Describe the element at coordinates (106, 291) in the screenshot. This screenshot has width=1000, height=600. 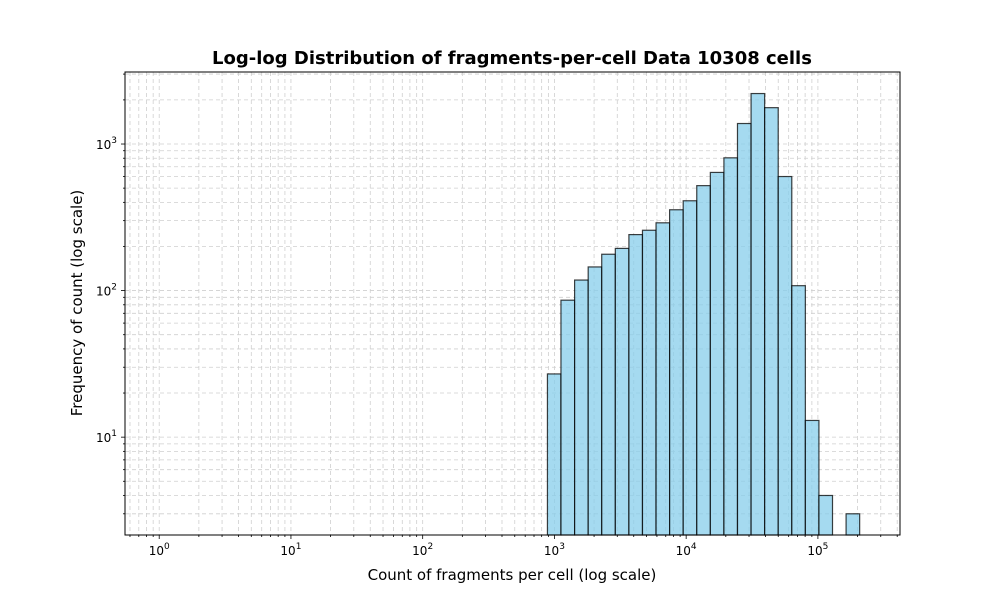
I see `y-tick-label: 10²` at that location.